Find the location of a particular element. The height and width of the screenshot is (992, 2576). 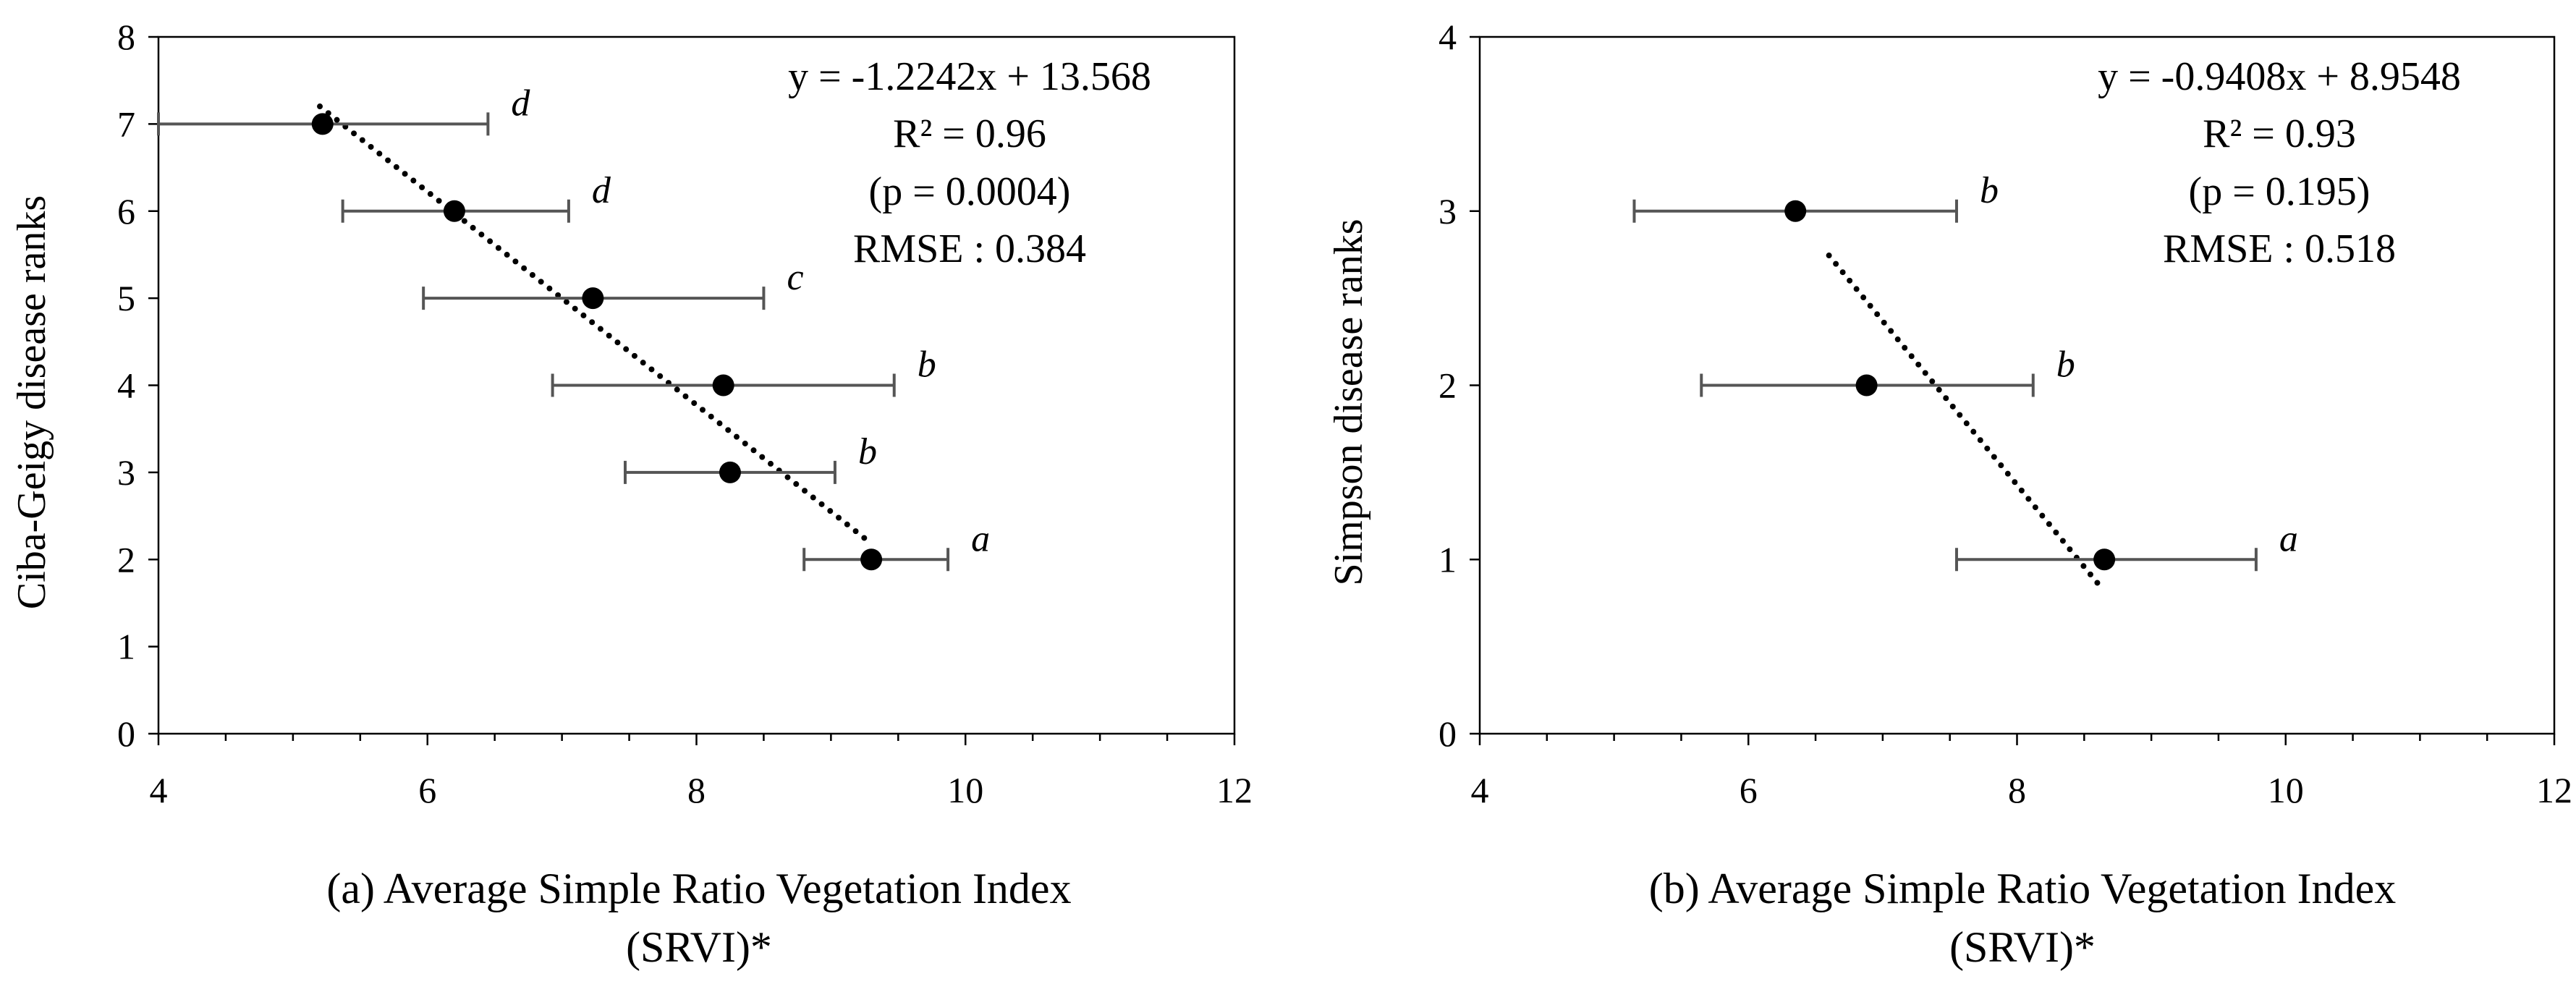

significance-letter-a-2: c is located at coordinates (795, 277).